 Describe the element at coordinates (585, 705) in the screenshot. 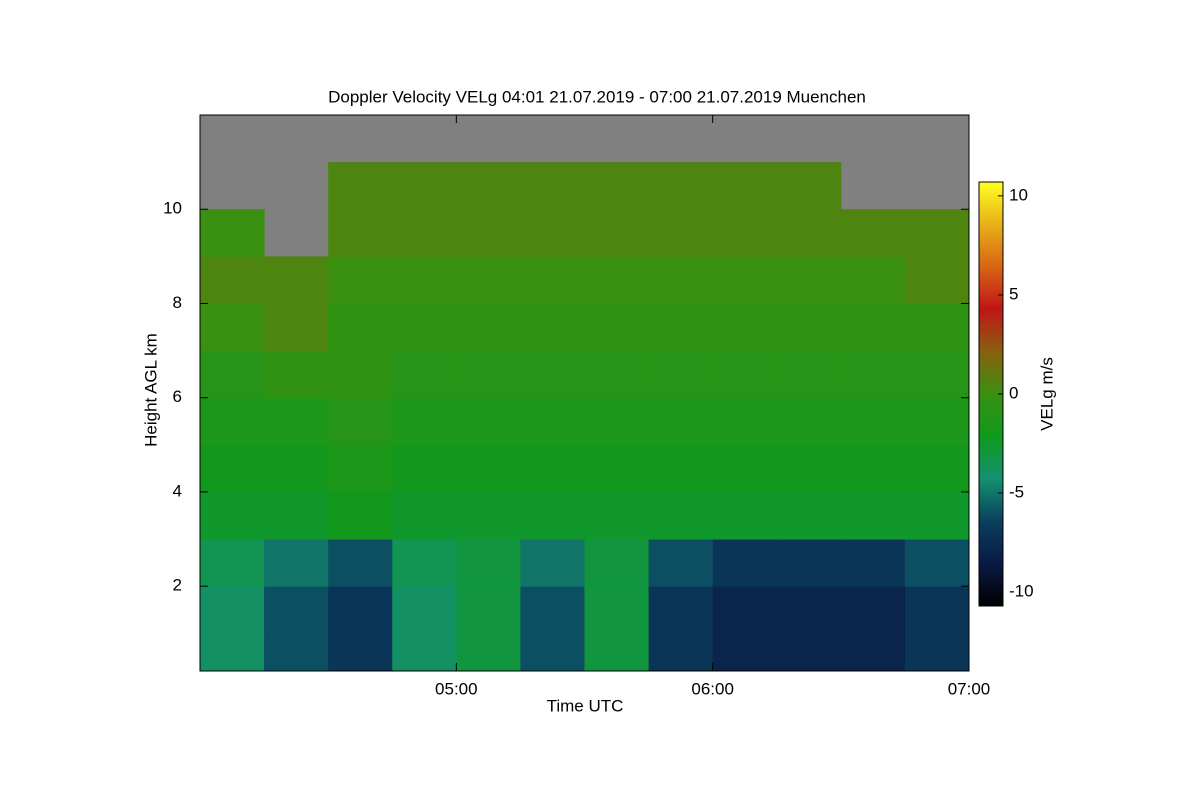

I see `x-axis-label: Time UTC` at that location.